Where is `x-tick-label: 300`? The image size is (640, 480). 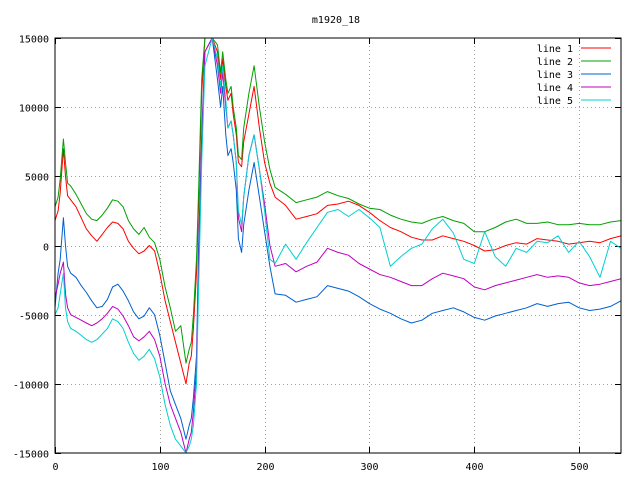 x-tick-label: 300 is located at coordinates (369, 467).